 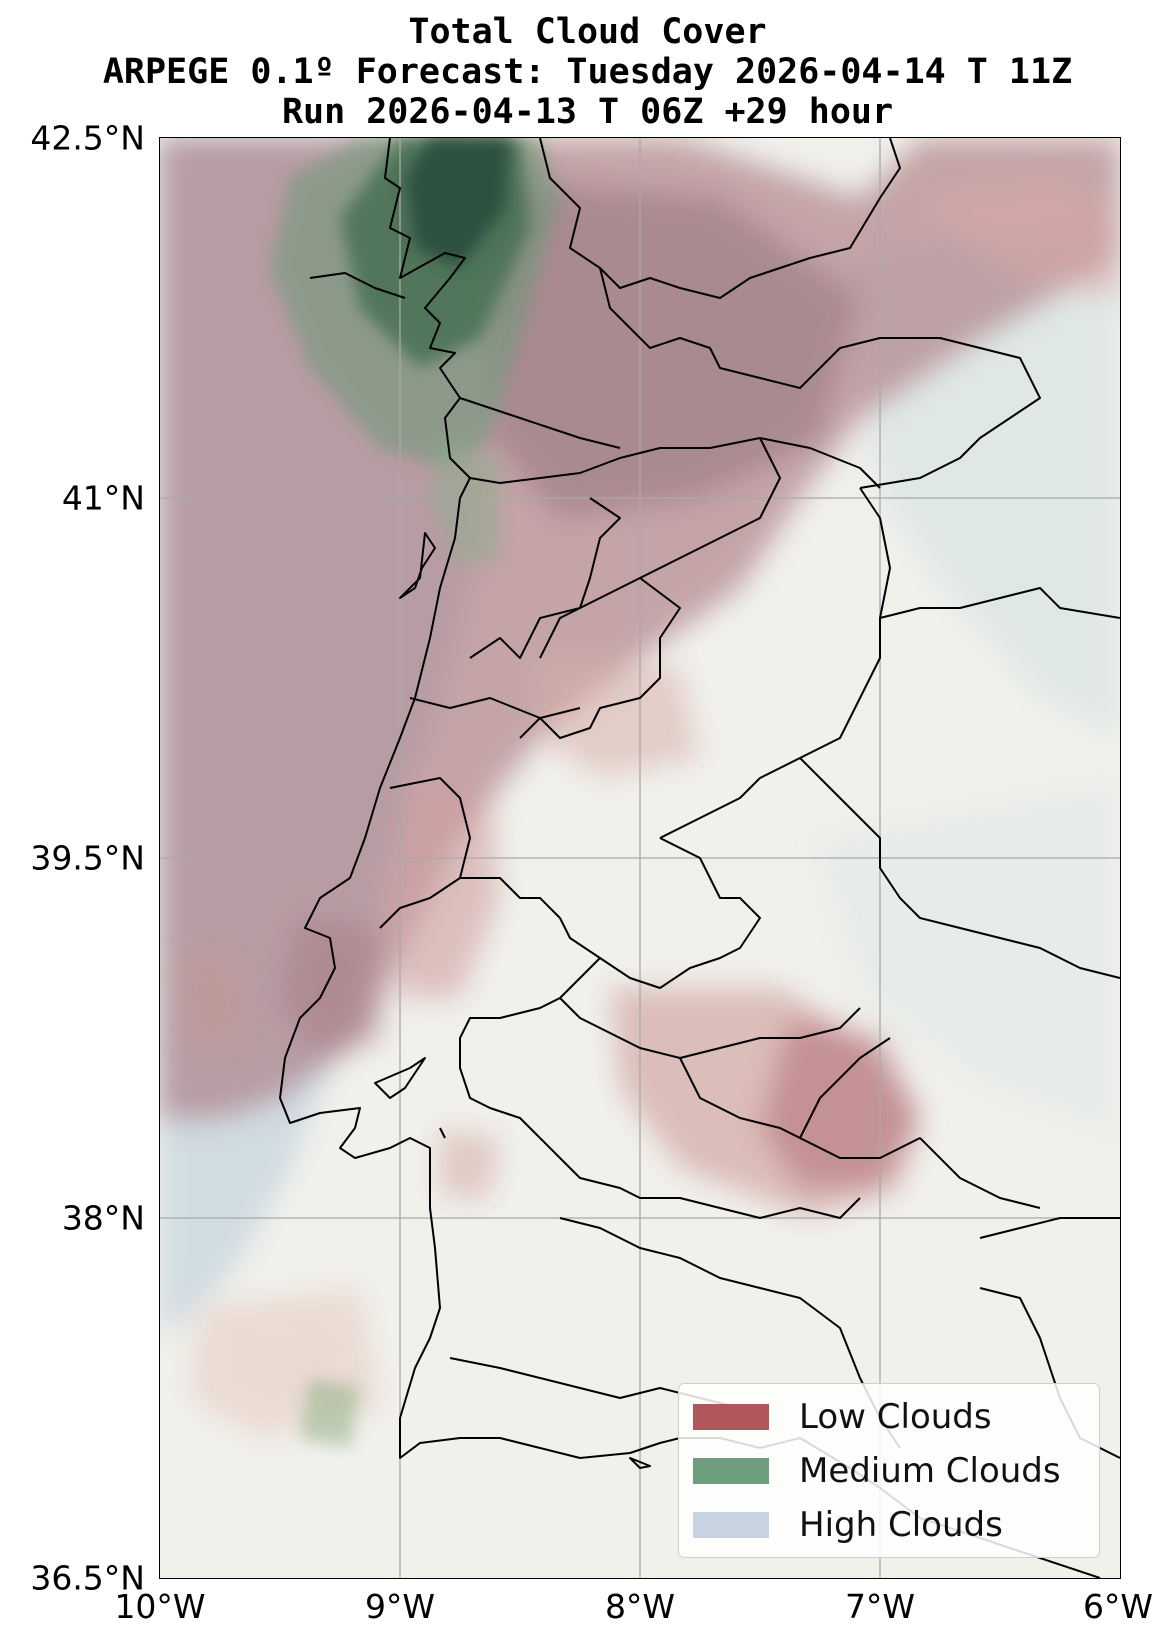 What do you see at coordinates (880, 1606) in the screenshot?
I see `lon-tick-label: 7°W` at bounding box center [880, 1606].